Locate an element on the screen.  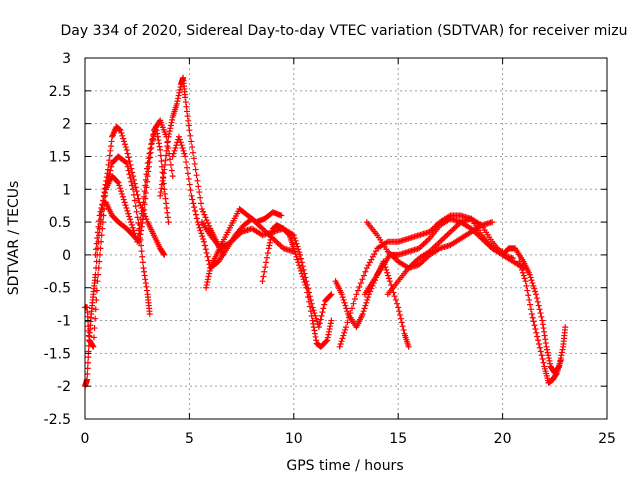
y-tick-label: -2.5 is located at coordinates (57, 420).